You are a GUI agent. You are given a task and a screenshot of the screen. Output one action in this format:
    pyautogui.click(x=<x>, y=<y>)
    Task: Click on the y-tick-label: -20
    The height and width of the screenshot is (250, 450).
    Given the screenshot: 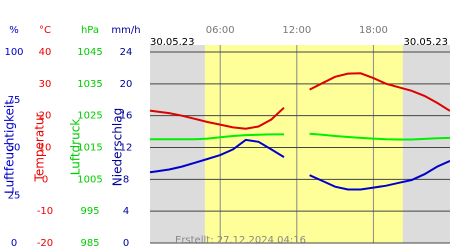 What is the action you would take?
    pyautogui.click(x=45, y=243)
    